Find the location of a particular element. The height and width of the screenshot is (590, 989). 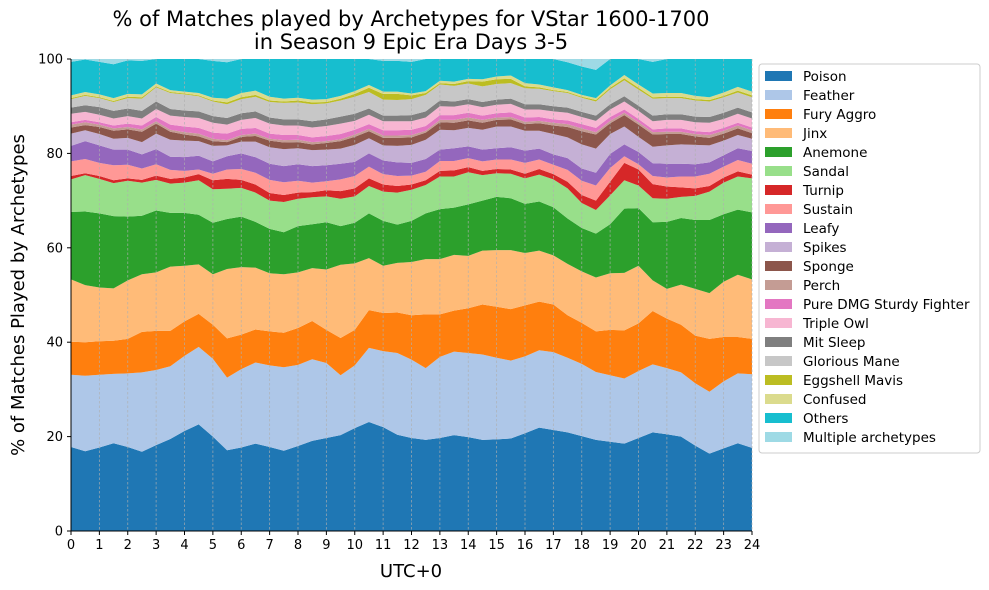

x-tick-label: 7 is located at coordinates (269, 545).